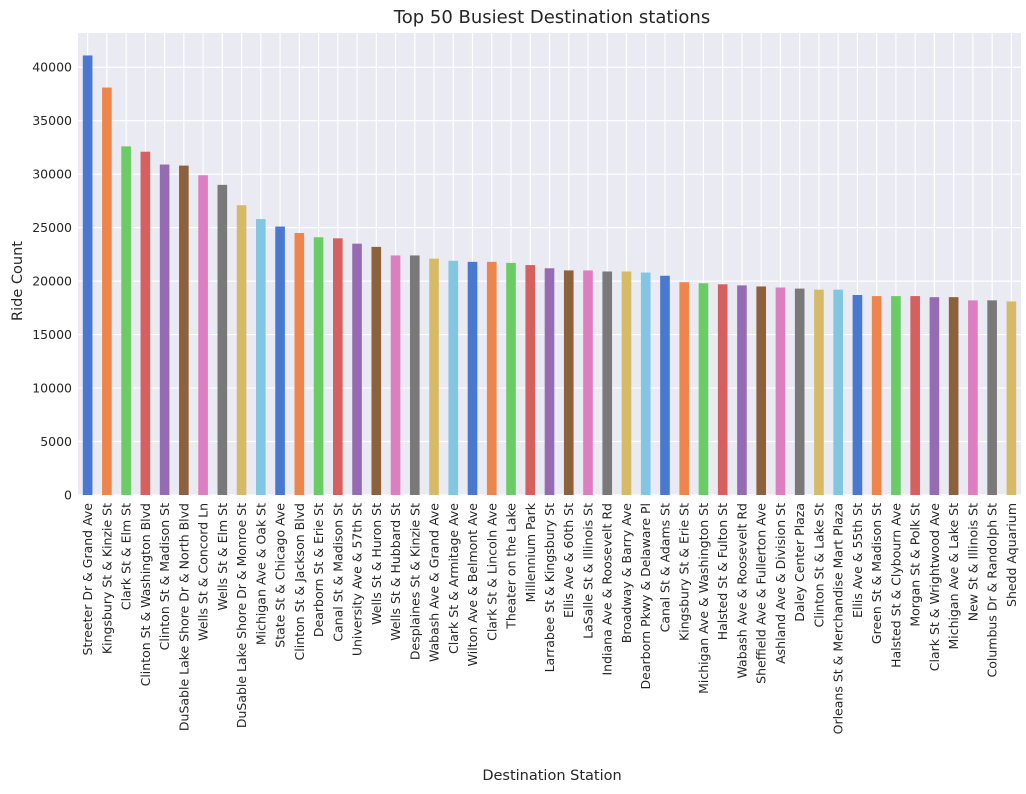  What do you see at coordinates (183, 617) in the screenshot?
I see `x-tick-label: DuSable Lake Shore Dr & North Blvd` at bounding box center [183, 617].